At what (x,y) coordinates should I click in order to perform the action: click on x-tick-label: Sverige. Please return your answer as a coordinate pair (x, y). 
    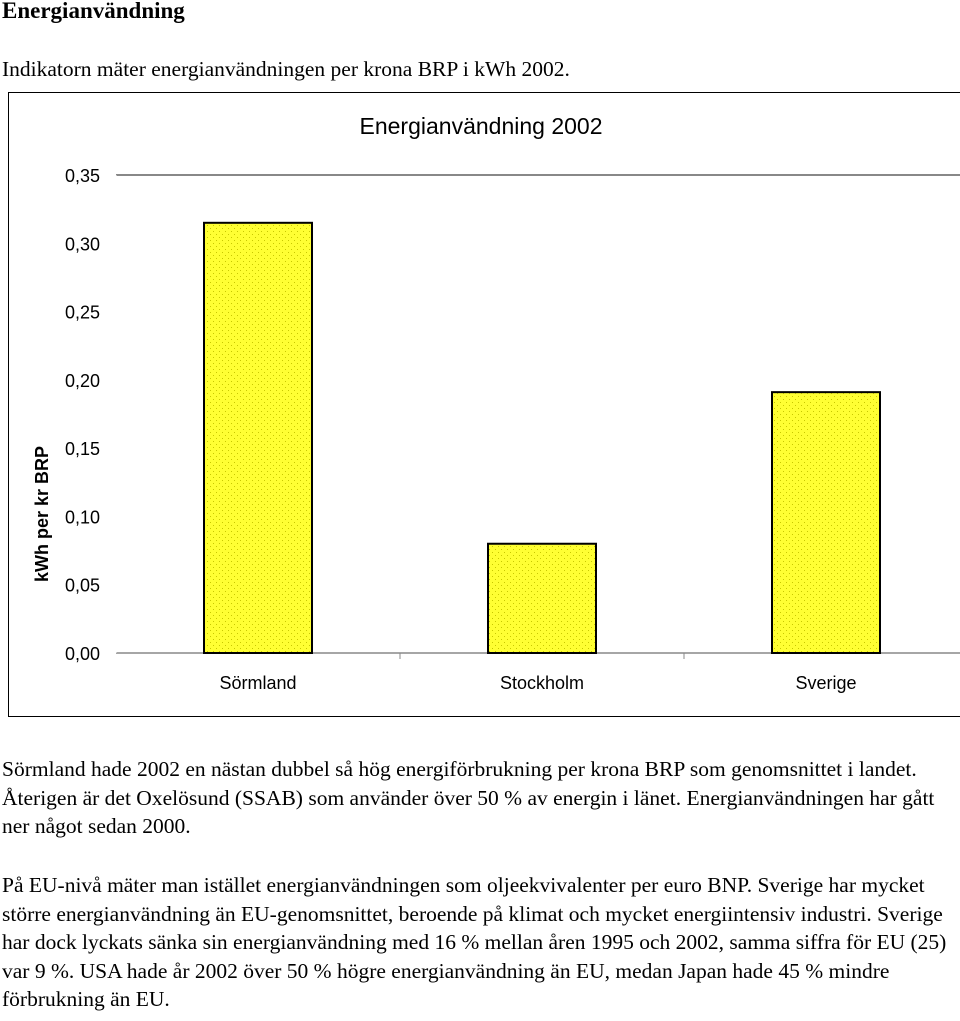
    Looking at the image, I should click on (825, 683).